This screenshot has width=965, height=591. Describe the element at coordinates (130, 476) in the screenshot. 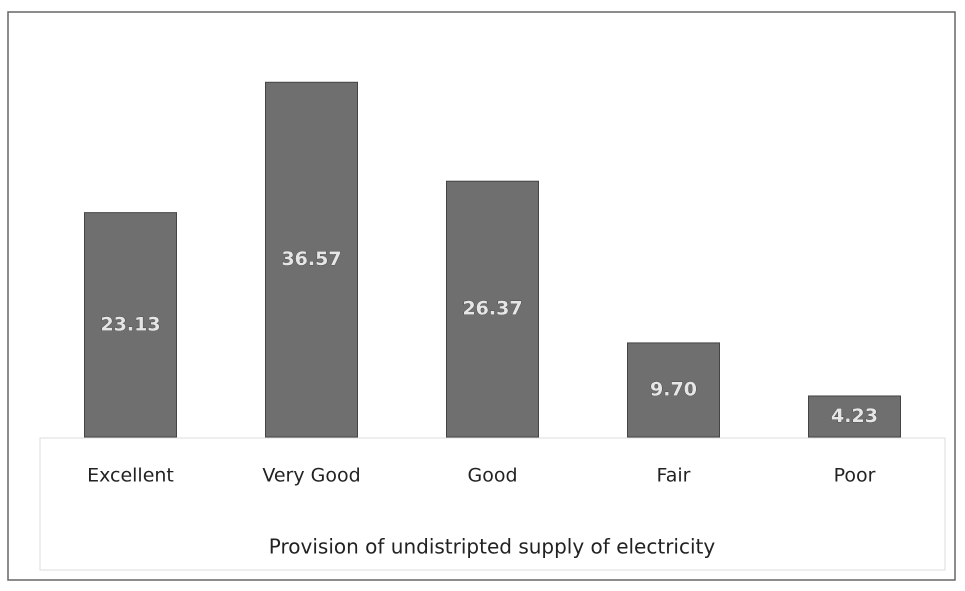

I see `x-tick-label: Excellent` at that location.